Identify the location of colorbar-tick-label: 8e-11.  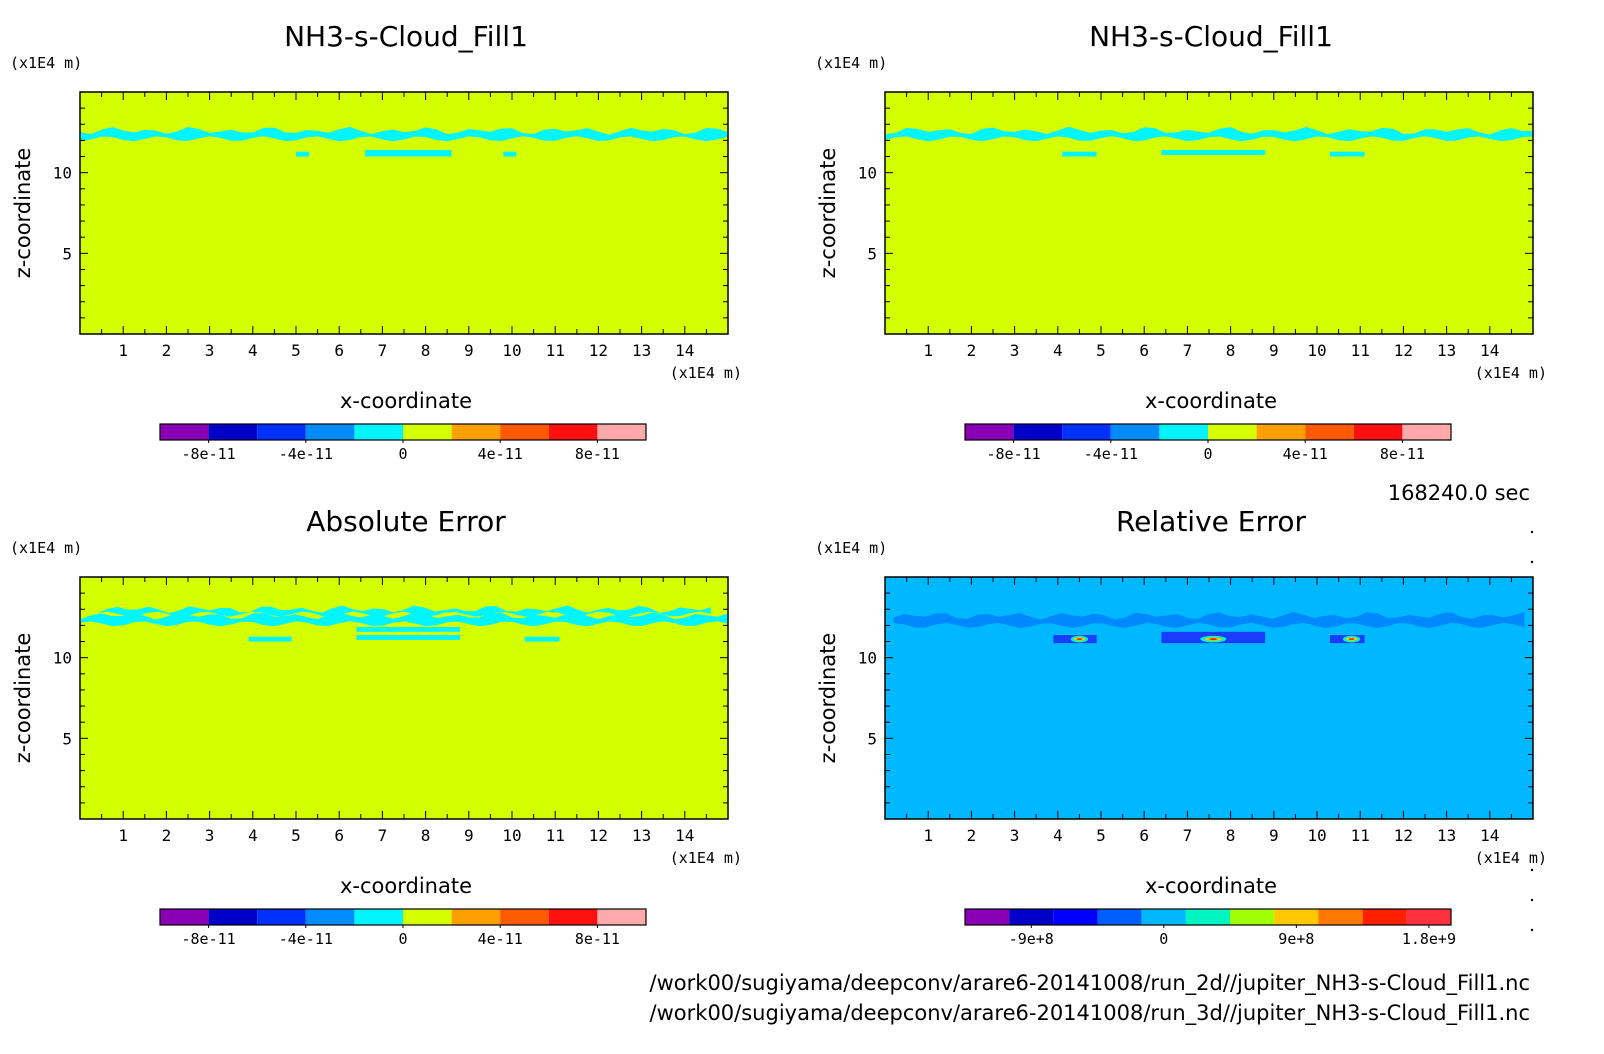
(597, 454).